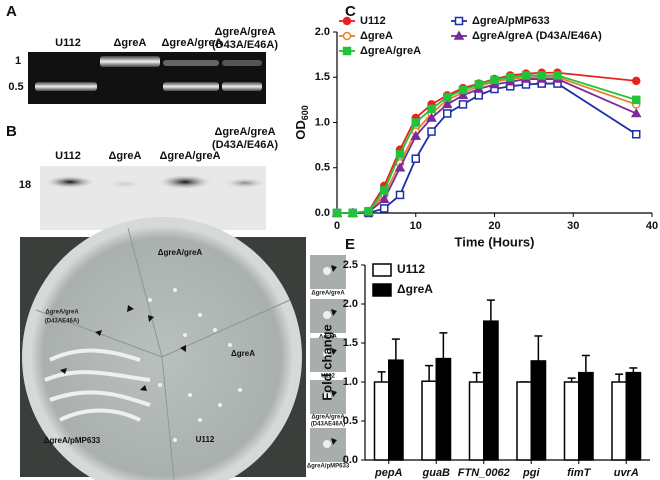 The width and height of the screenshot is (660, 480). I want to click on y-tick-label: 2.5, so click(350, 265).